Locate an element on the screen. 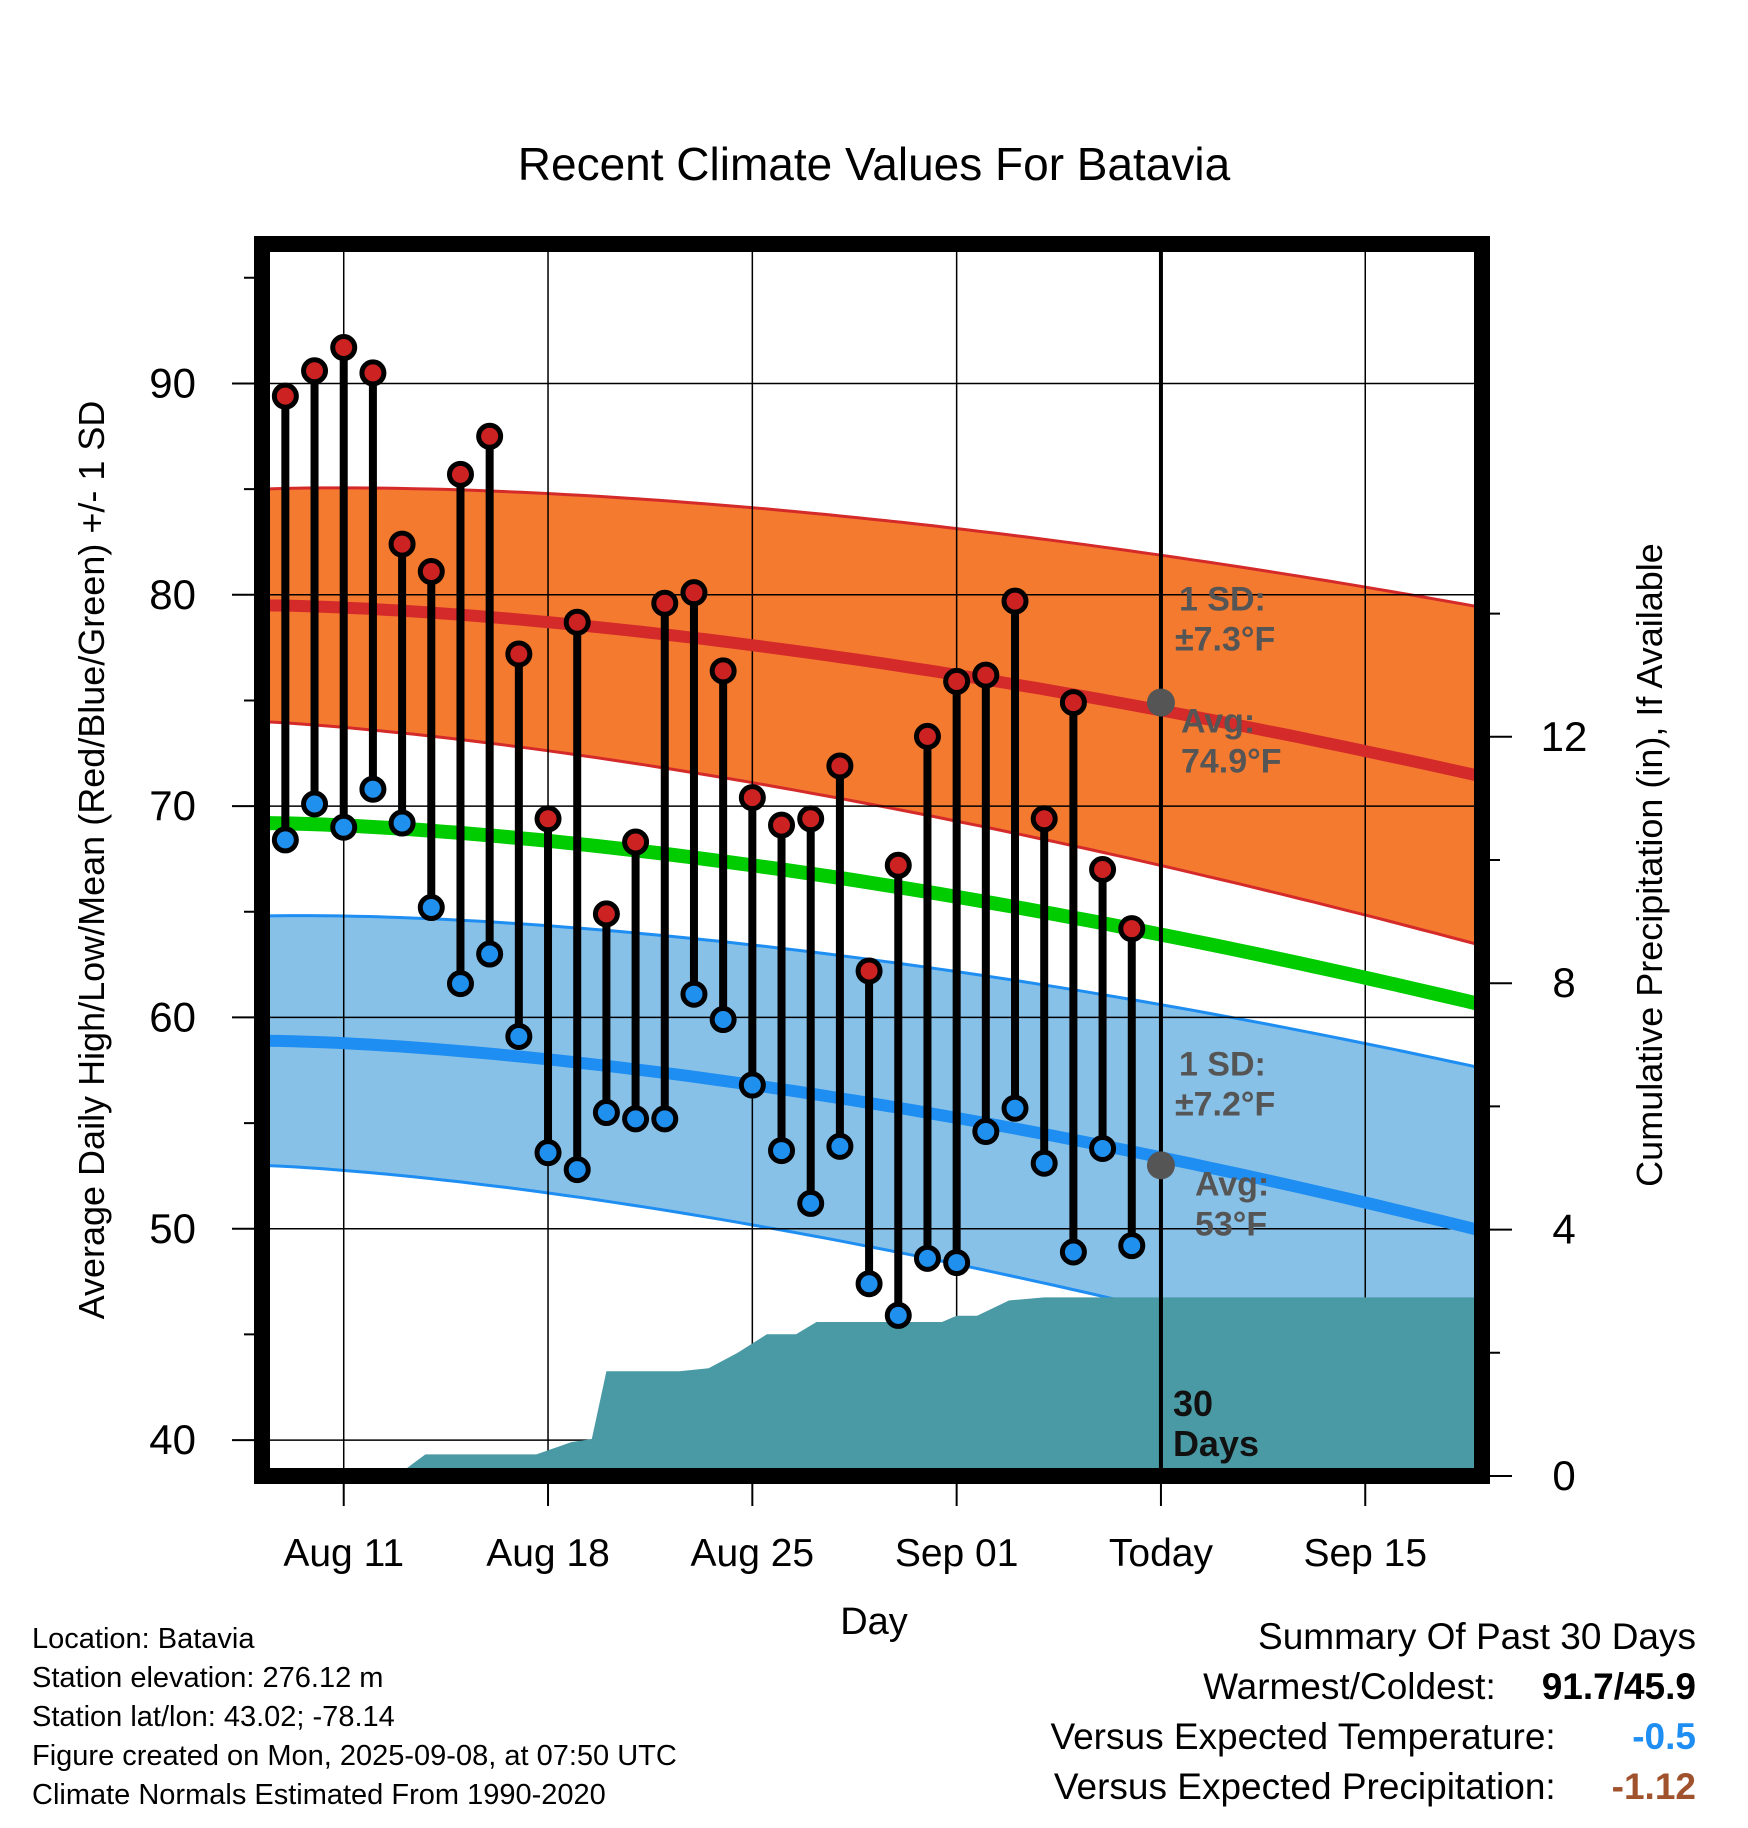  normal-high-line is located at coordinates (872, 691).